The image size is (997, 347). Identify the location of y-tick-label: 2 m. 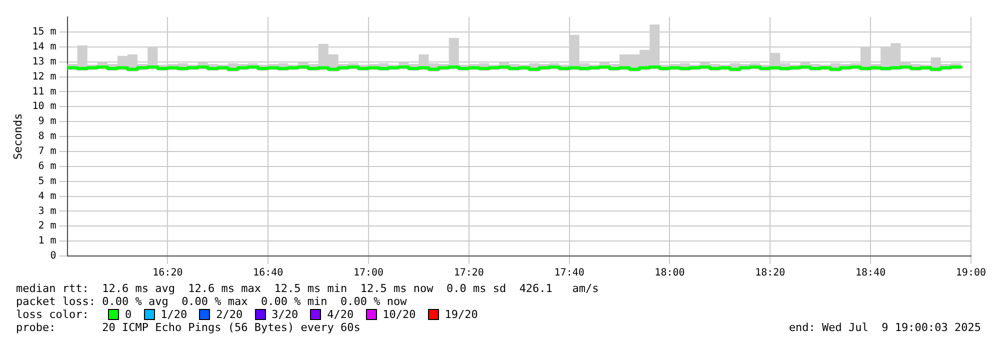
(47, 226).